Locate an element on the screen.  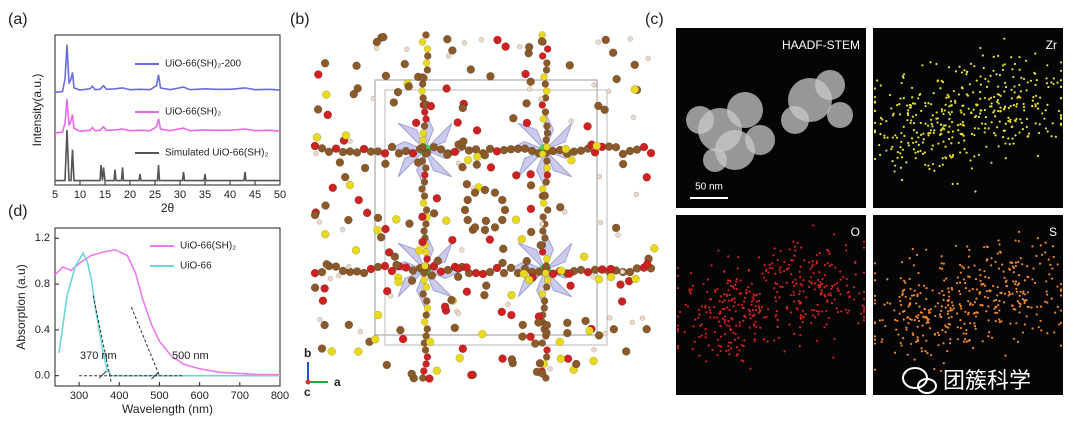
panel-label: (b) is located at coordinates (300, 19).